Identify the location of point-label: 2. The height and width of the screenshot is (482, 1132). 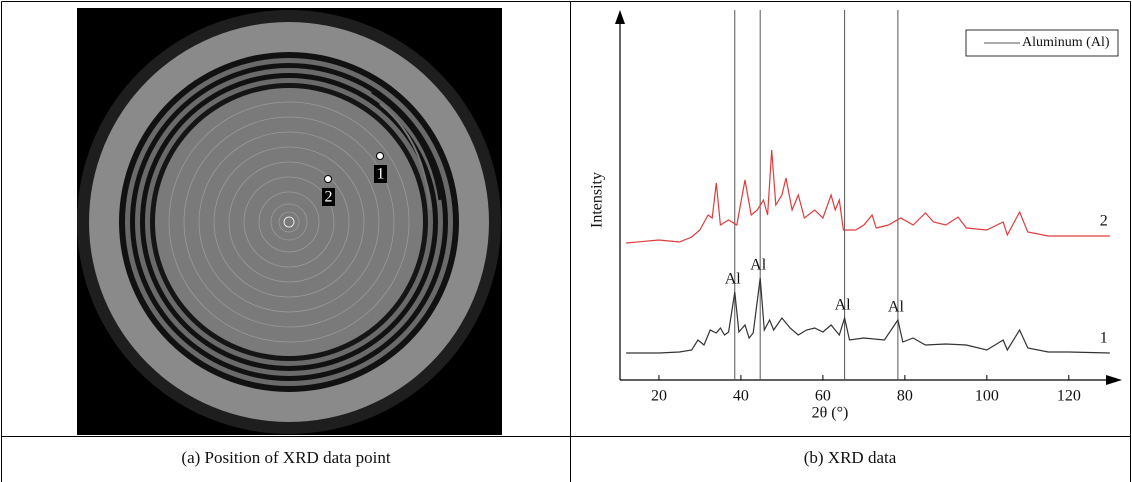
(329, 197).